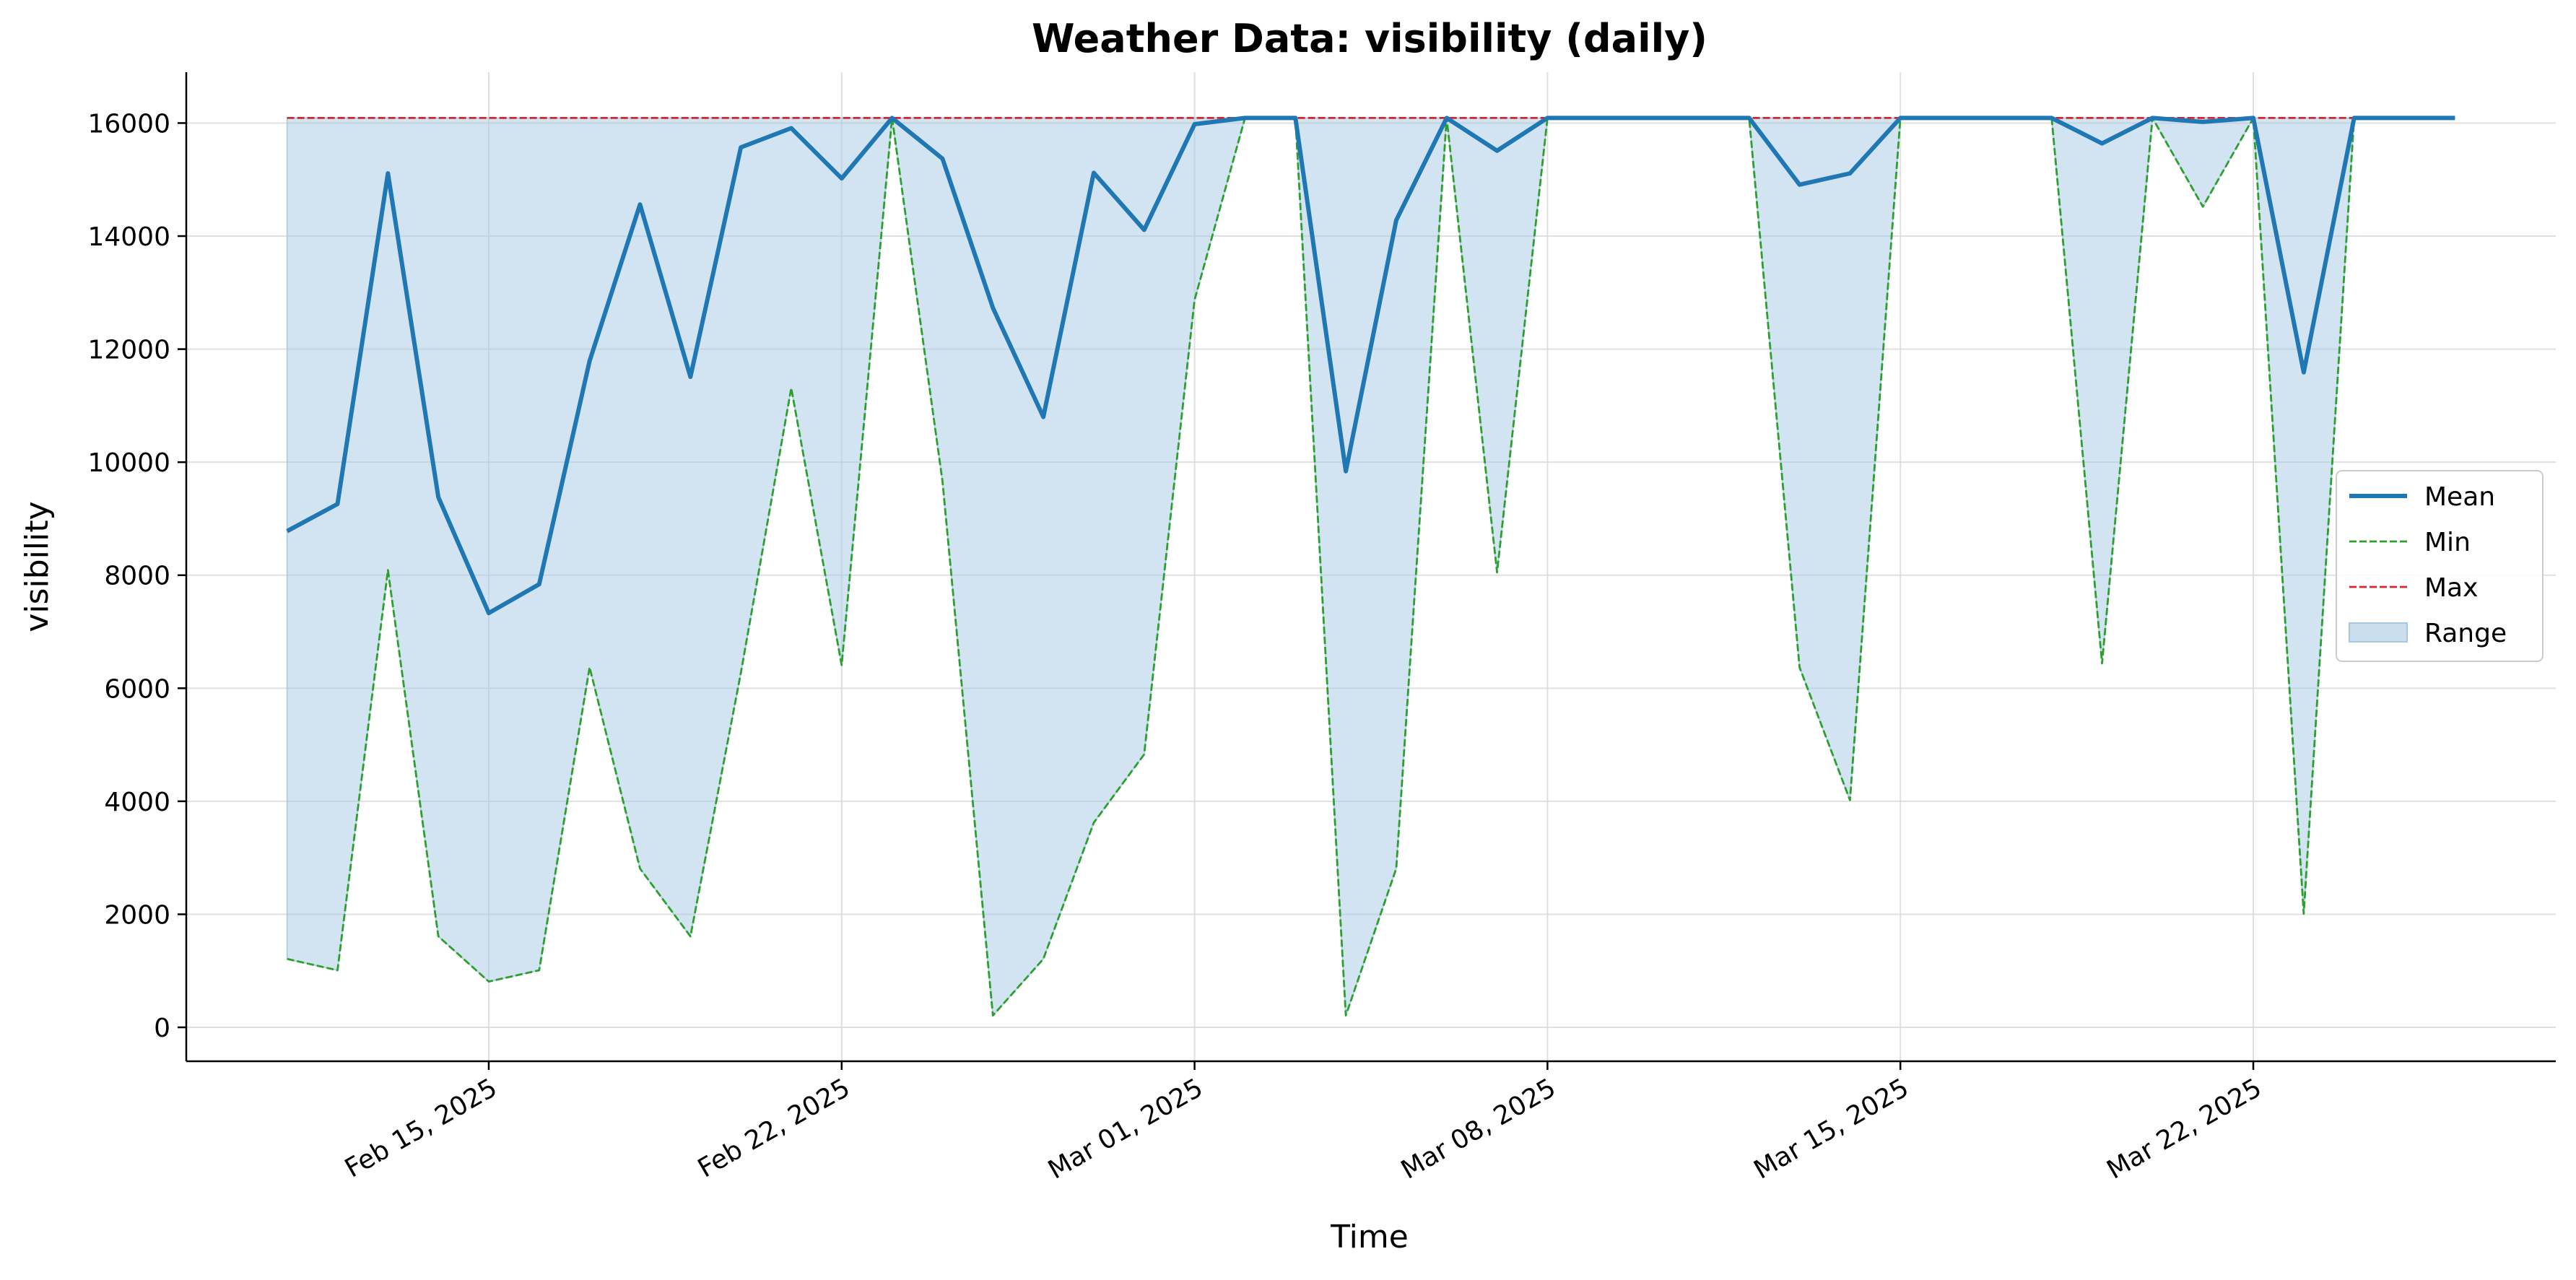 The height and width of the screenshot is (1280, 2576). Describe the element at coordinates (137, 915) in the screenshot. I see `y-tick-label: 2000` at that location.